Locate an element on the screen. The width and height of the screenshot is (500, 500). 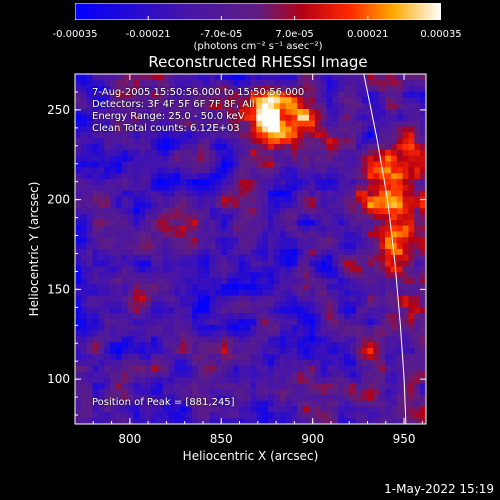
y-tick-label: 150 is located at coordinates (58, 289).